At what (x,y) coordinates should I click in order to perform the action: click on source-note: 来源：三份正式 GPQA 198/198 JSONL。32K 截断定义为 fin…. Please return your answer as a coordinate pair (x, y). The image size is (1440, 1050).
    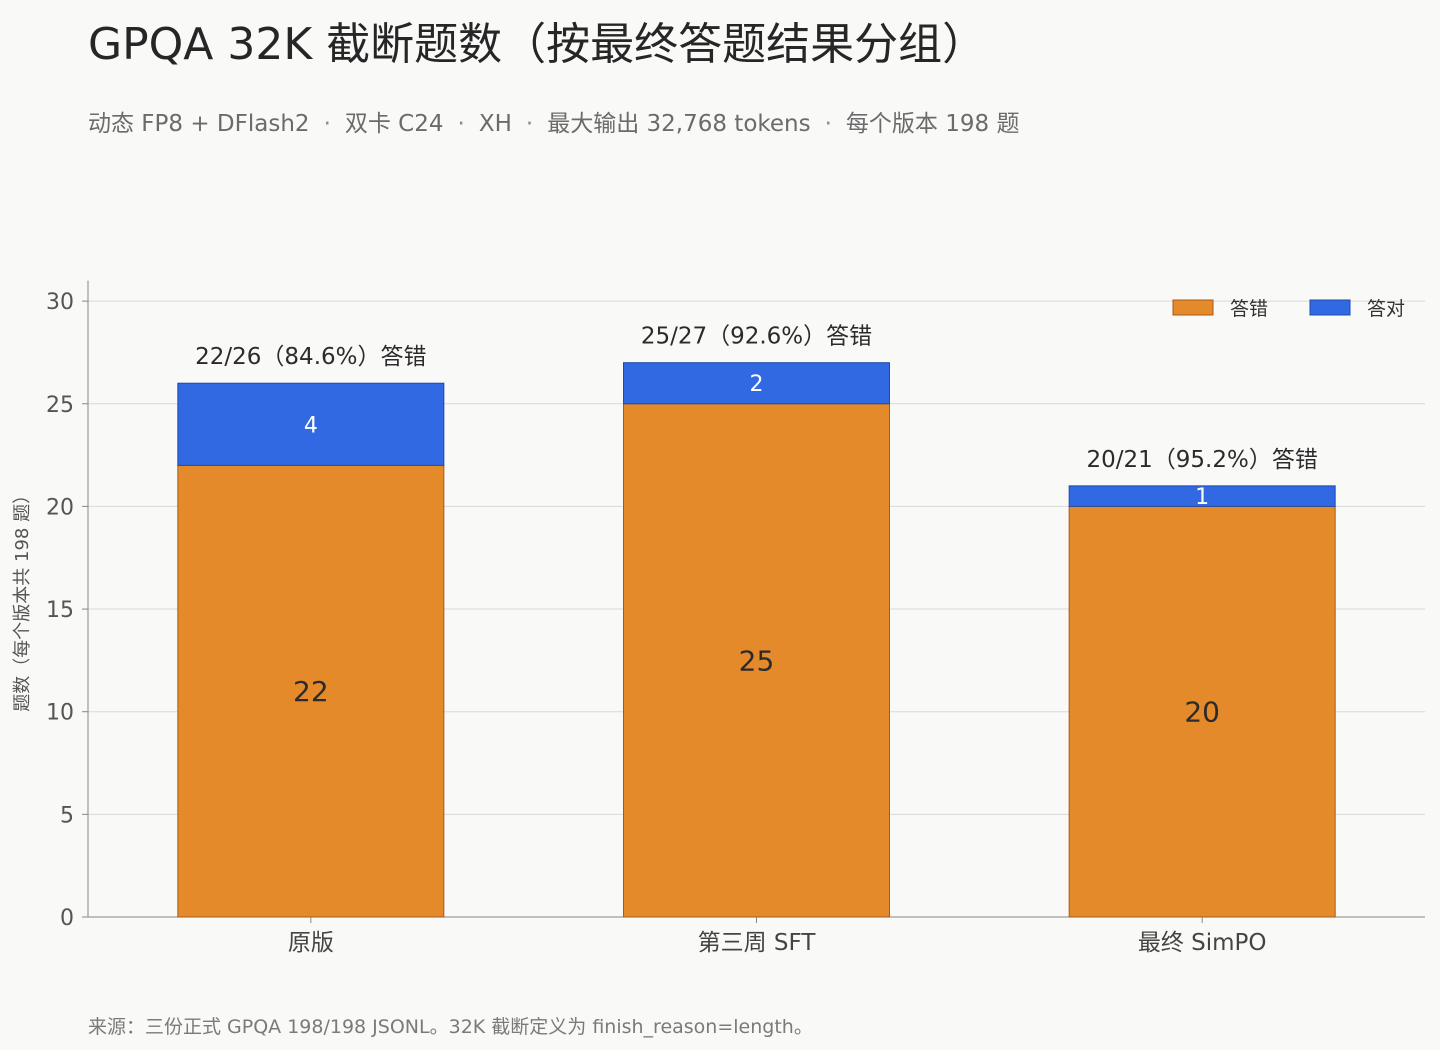
    Looking at the image, I should click on (450, 1027).